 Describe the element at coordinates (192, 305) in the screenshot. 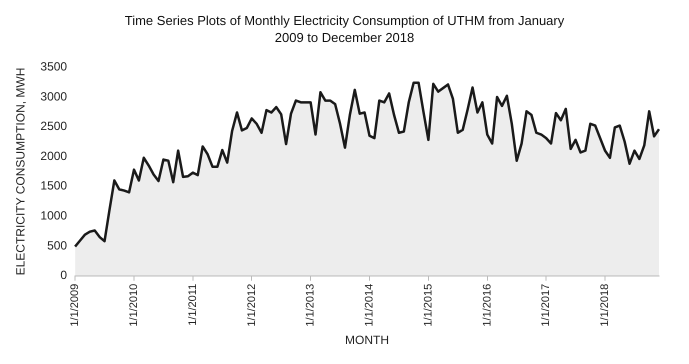

I see `x-tick-label: 1/1/2011` at that location.